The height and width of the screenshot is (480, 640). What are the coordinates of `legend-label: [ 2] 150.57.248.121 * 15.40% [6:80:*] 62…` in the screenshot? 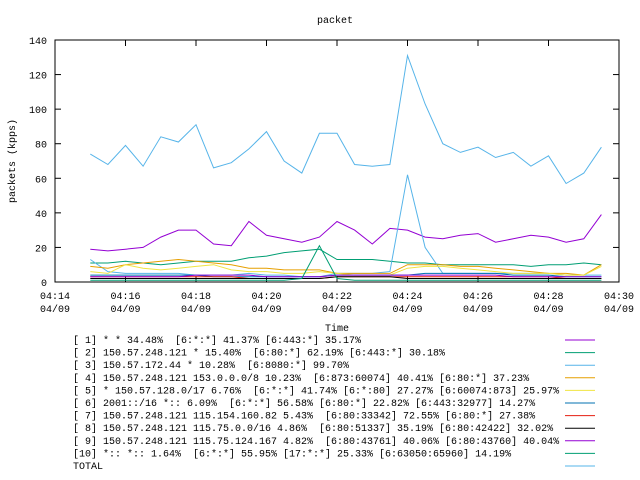 It's located at (259, 354).